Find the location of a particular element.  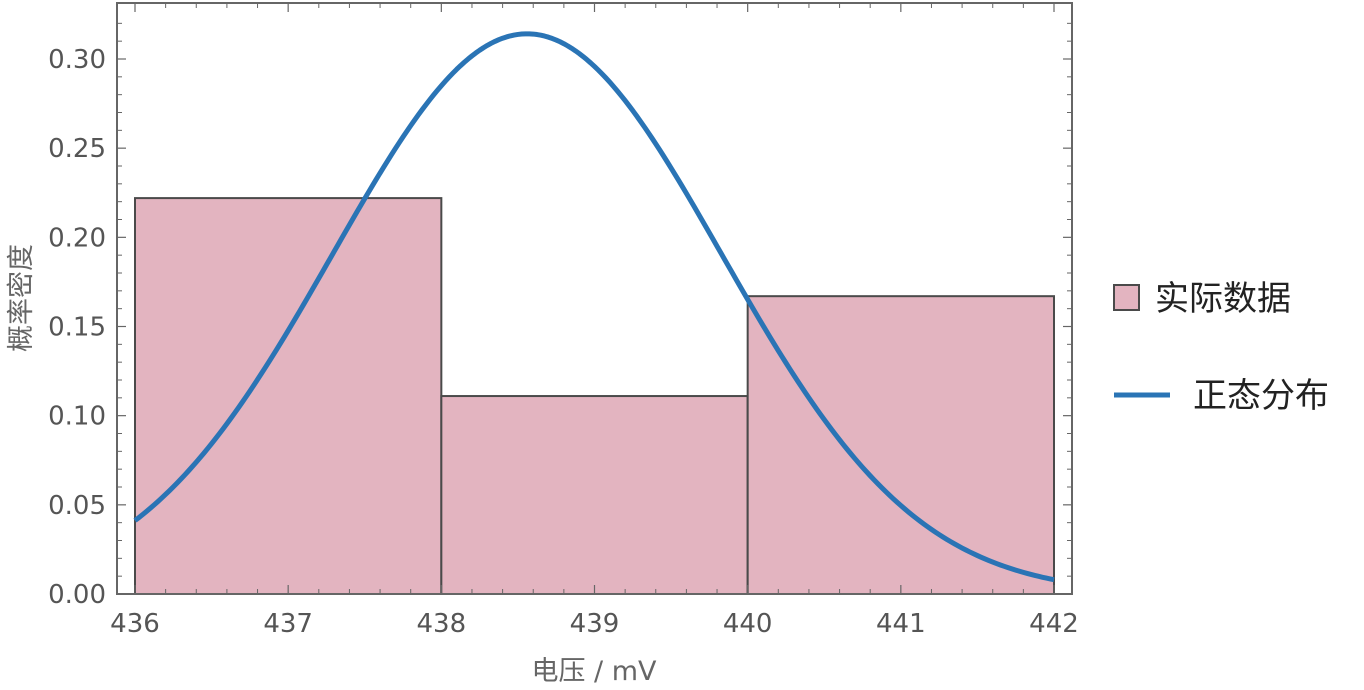

x-tick-label: 442 is located at coordinates (1054, 624).